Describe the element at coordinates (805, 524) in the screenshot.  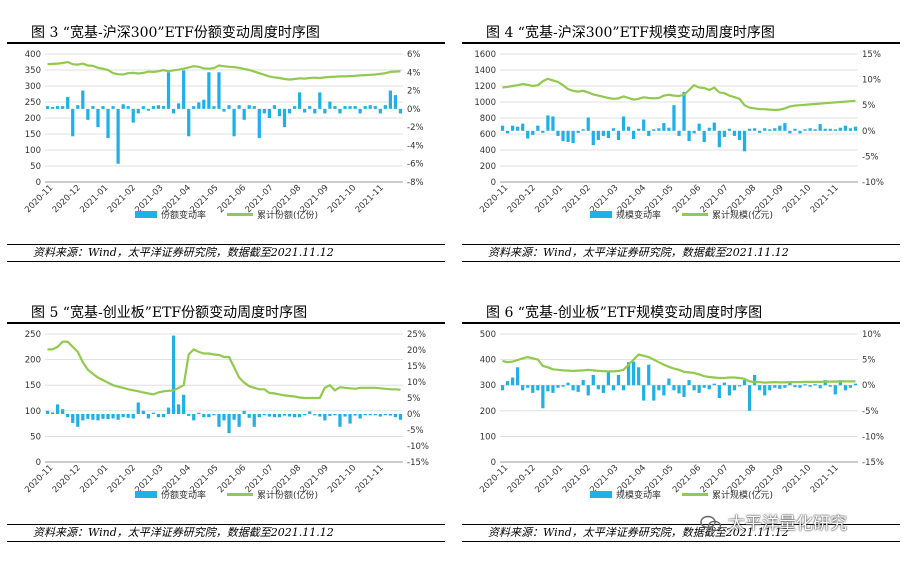
I see `watermark: 太平洋量化研究` at that location.